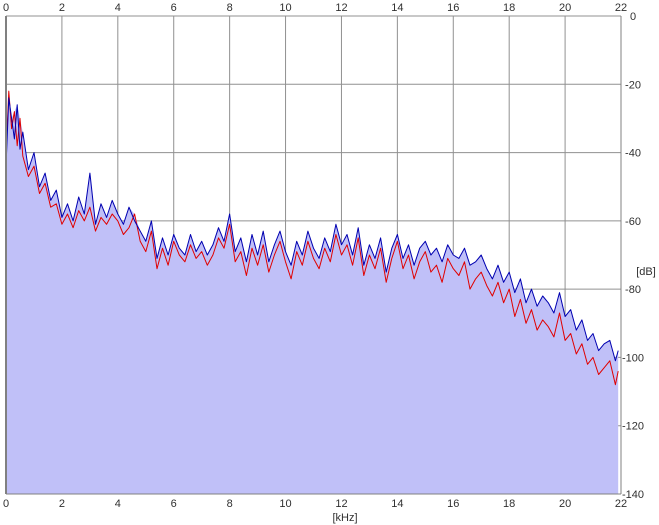 The image size is (659, 525). Describe the element at coordinates (453, 8) in the screenshot. I see `x-tick-label-top: 16` at that location.